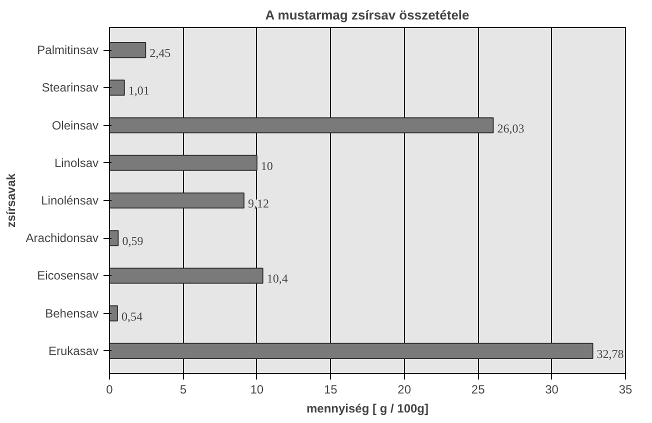 The width and height of the screenshot is (652, 423). I want to click on data-label: 9,12, so click(258, 203).